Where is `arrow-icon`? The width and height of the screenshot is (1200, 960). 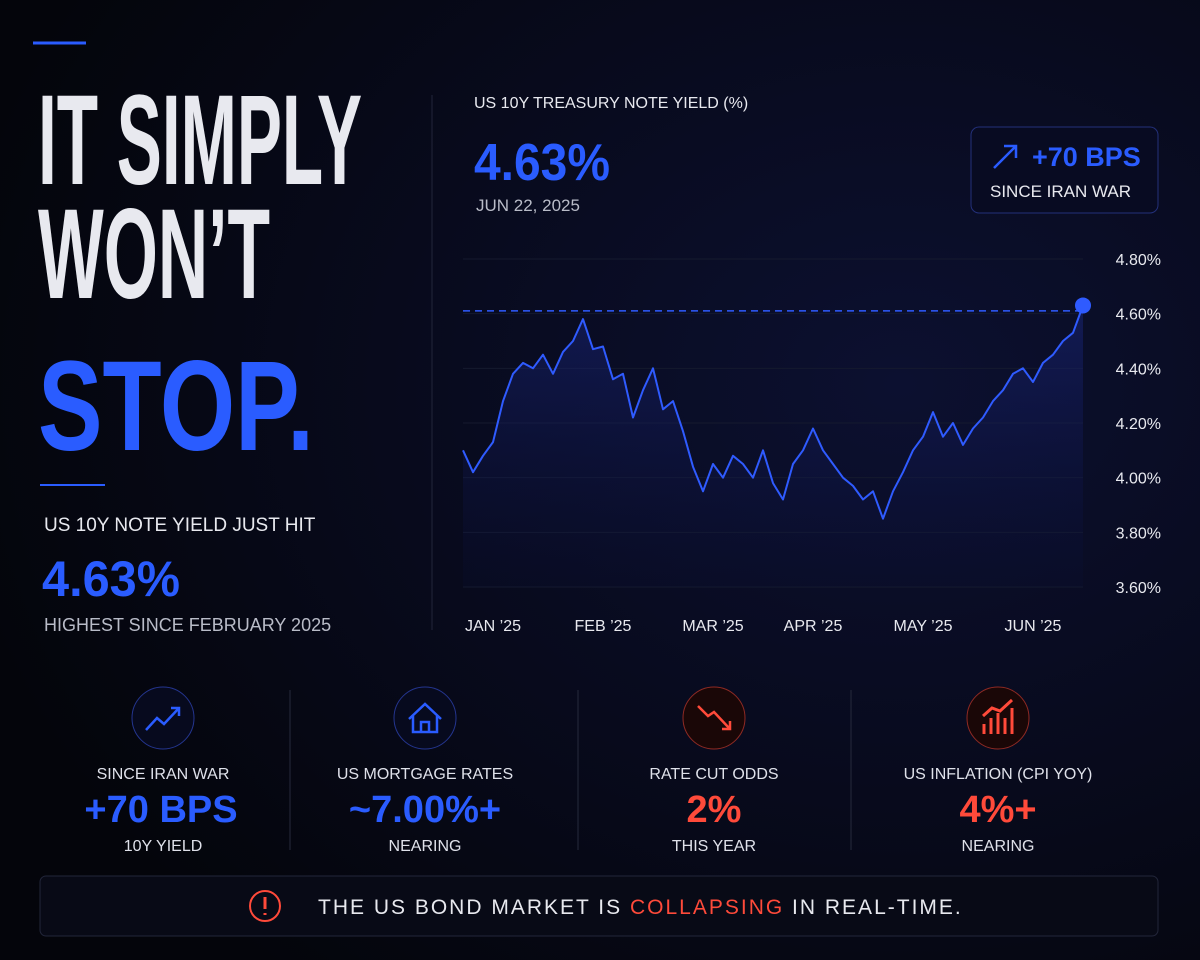 arrow-icon is located at coordinates (1005, 156).